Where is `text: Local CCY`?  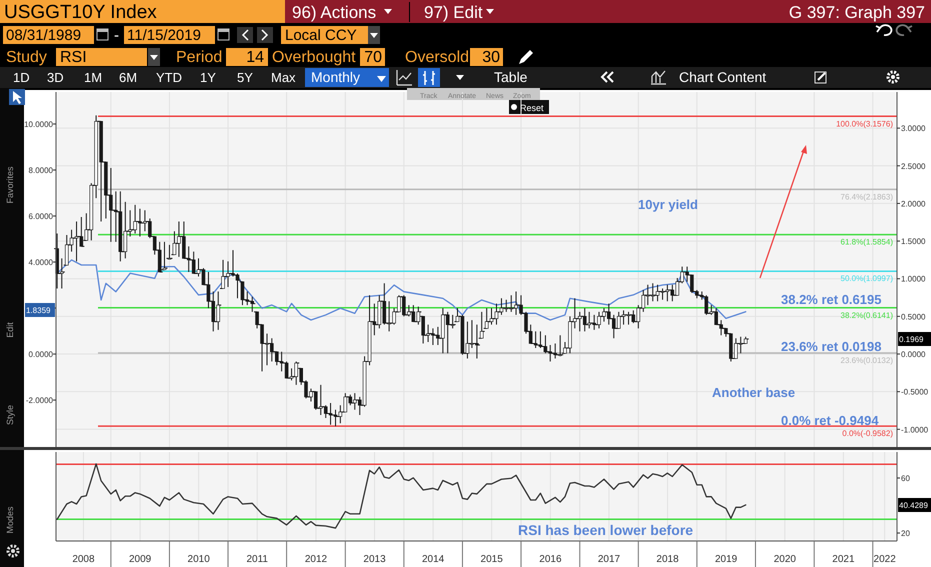
text: Local CCY is located at coordinates (321, 35).